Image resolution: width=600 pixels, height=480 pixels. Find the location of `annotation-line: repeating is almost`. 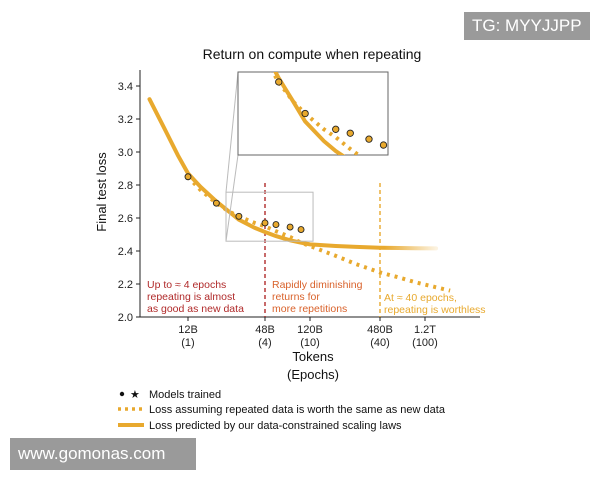

annotation-line: repeating is almost is located at coordinates (191, 297).